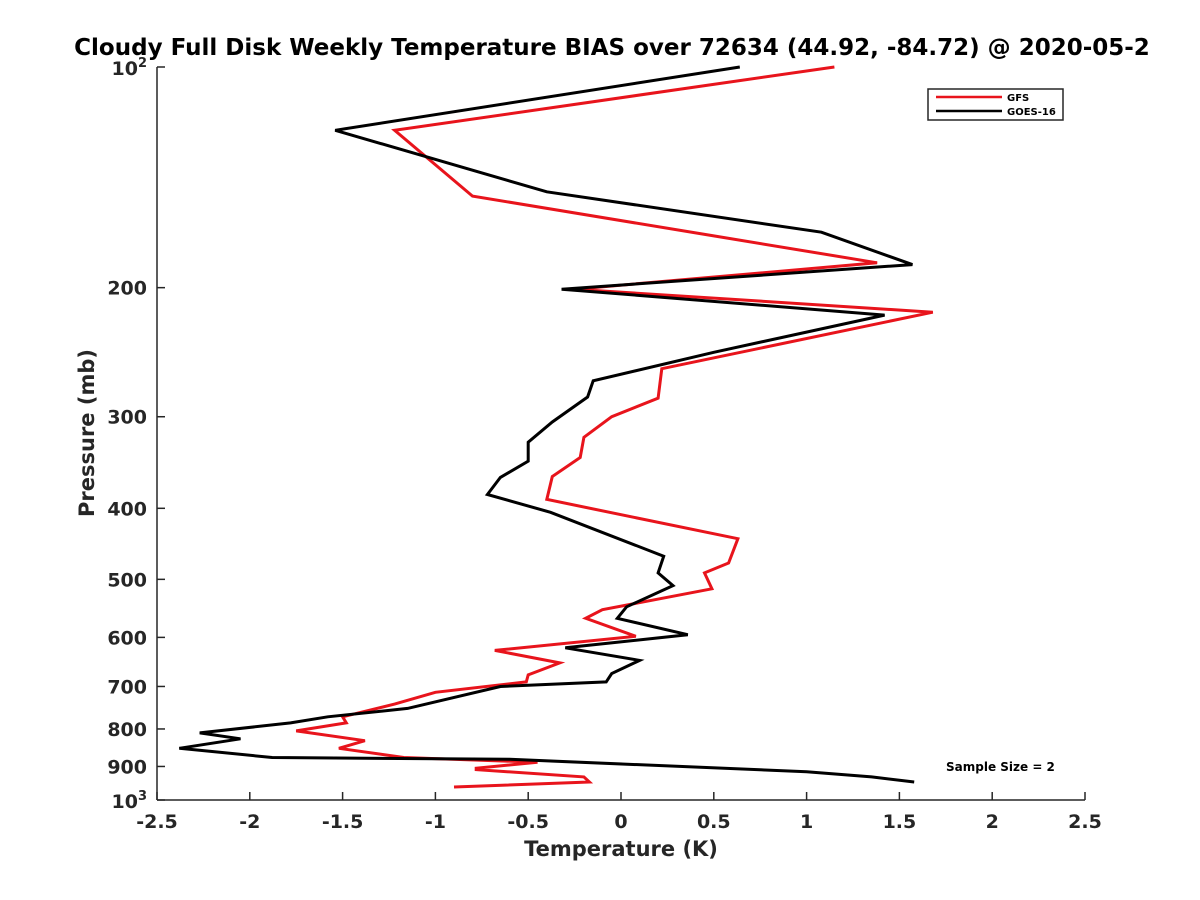 Image resolution: width=1200 pixels, height=900 pixels. I want to click on y-tick-label: 300, so click(127, 418).